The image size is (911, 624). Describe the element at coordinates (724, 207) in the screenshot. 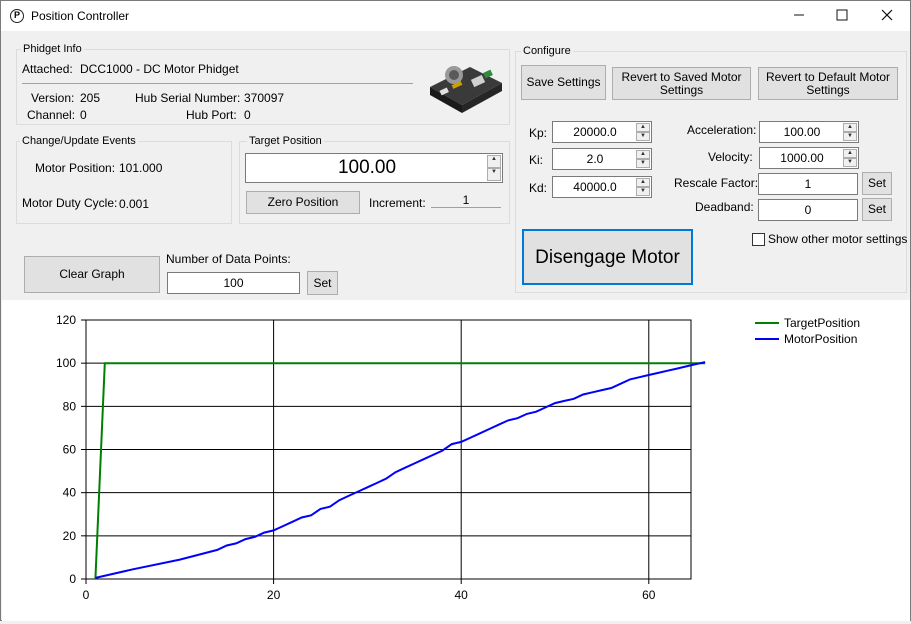

I see `deadband-label: Deadband:` at that location.